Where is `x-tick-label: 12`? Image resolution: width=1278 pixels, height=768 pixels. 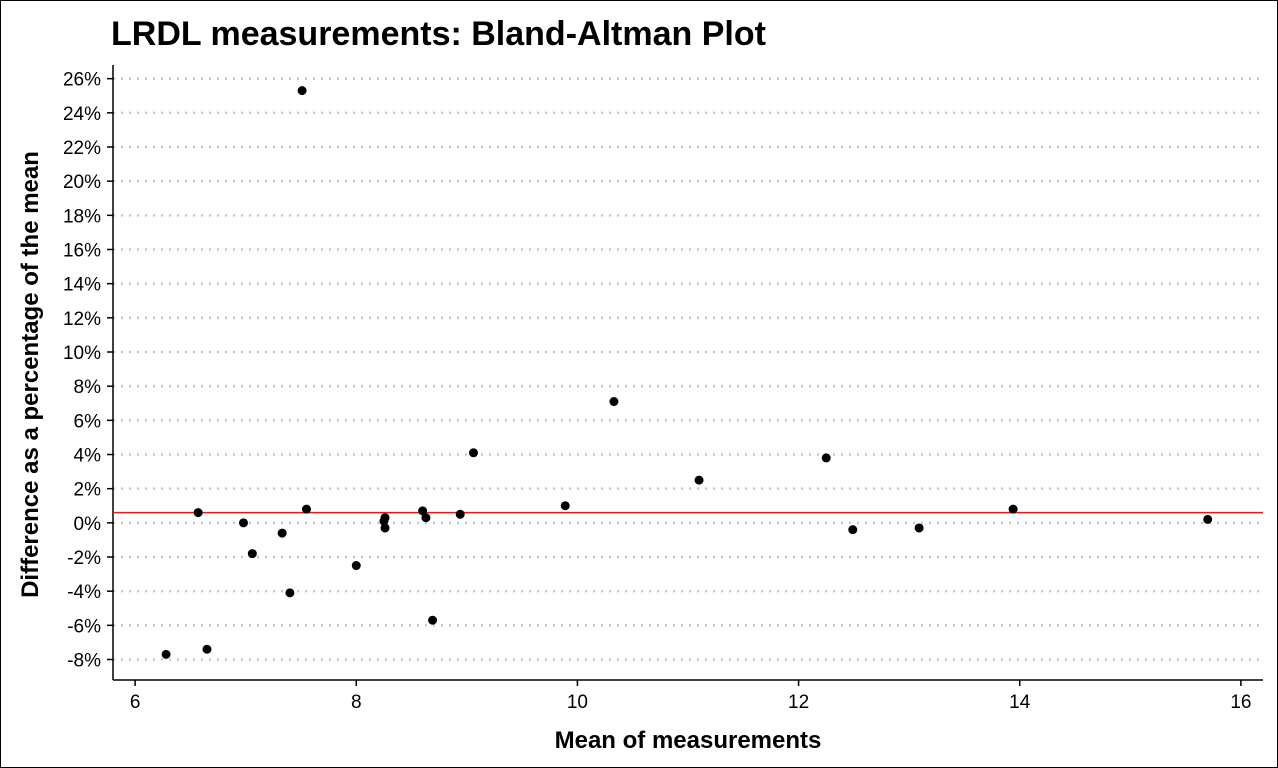
x-tick-label: 12 is located at coordinates (798, 702).